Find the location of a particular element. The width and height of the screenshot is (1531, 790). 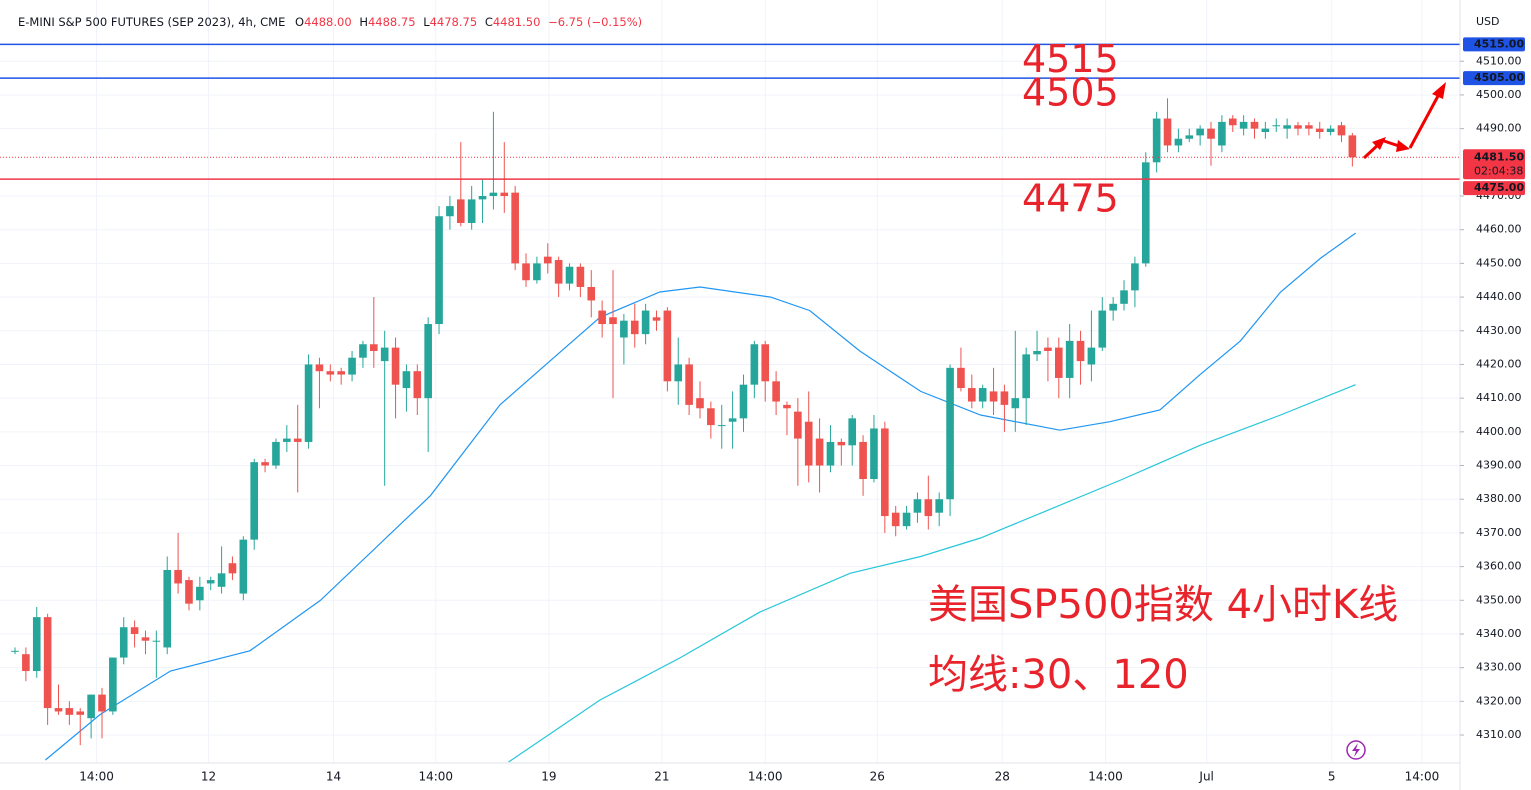

ohlc-label: O is located at coordinates (299, 22).